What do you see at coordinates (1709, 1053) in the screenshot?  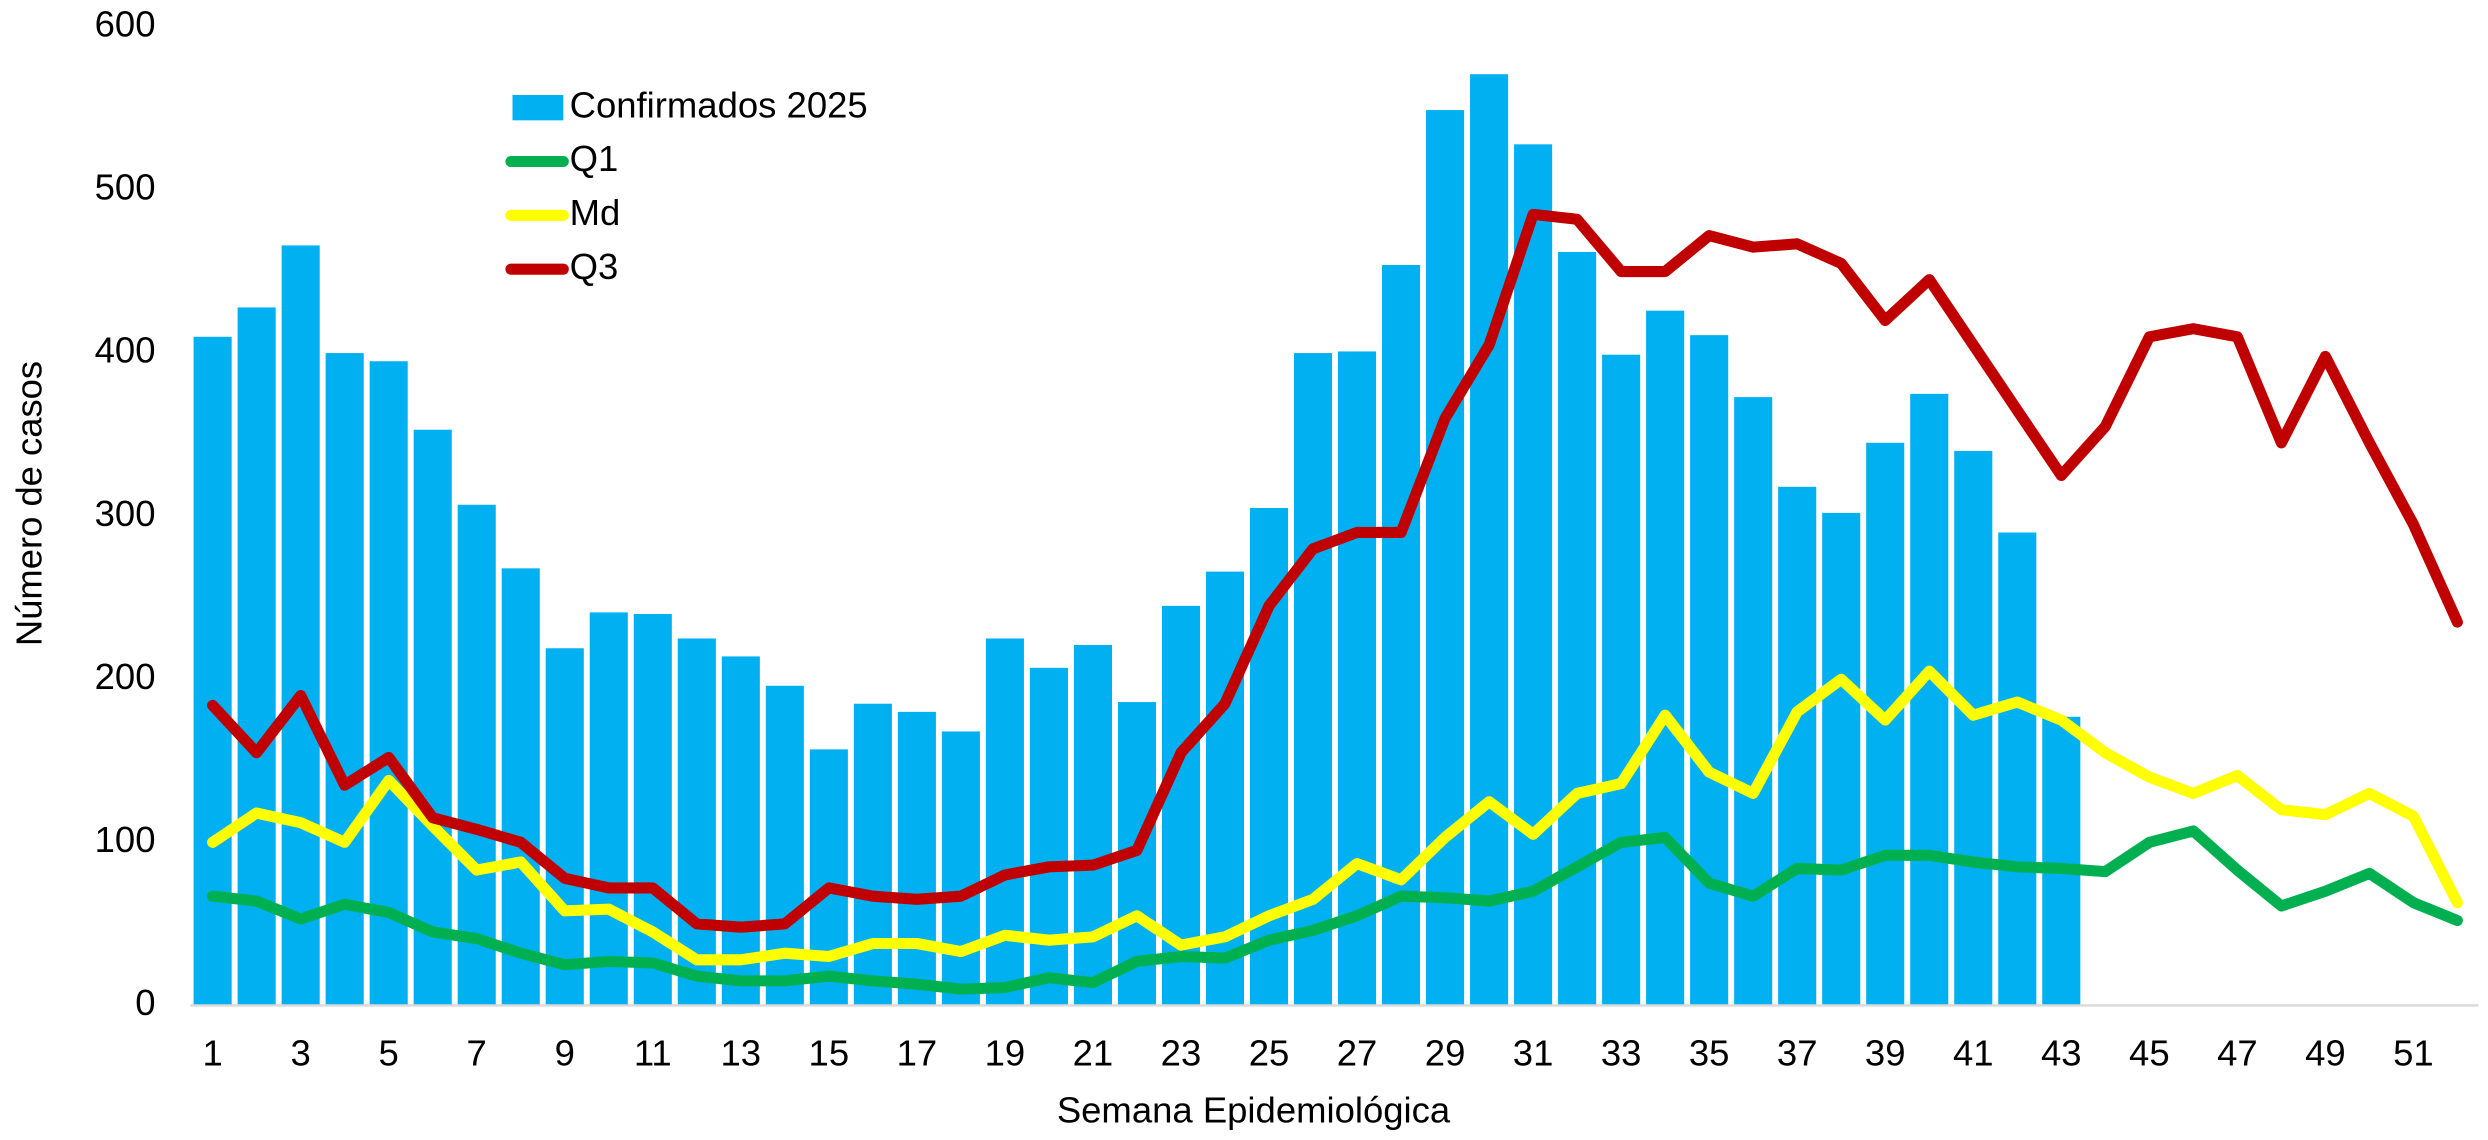 I see `x-tick-label: 35` at bounding box center [1709, 1053].